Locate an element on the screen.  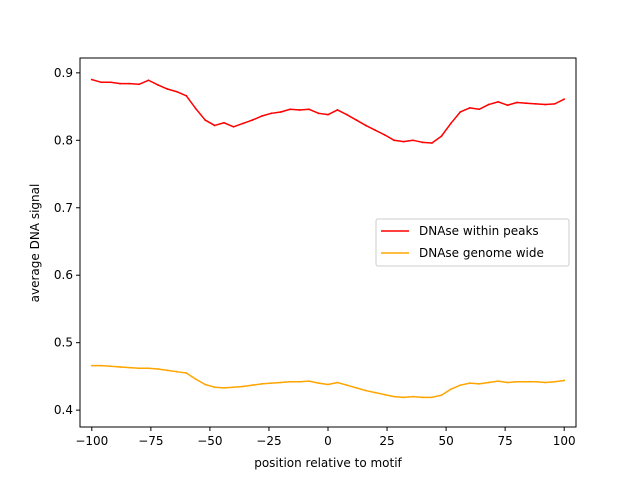
y-tick-label: 0.5 is located at coordinates (63, 343).